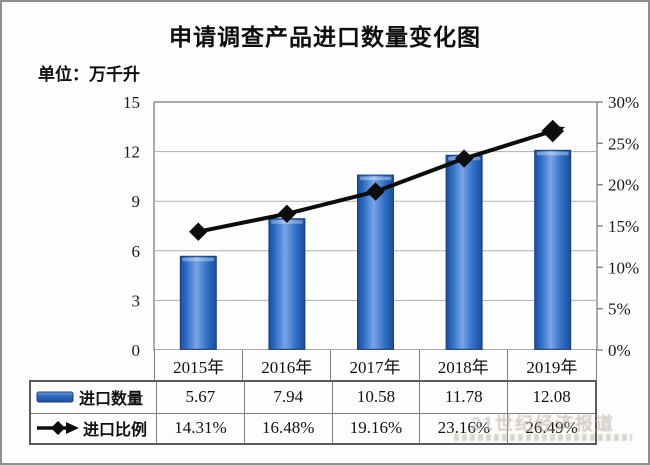 The width and height of the screenshot is (650, 465). I want to click on x-axis-category-row: 2015年 2016年 2017年 2018年 2019年, so click(375, 365).